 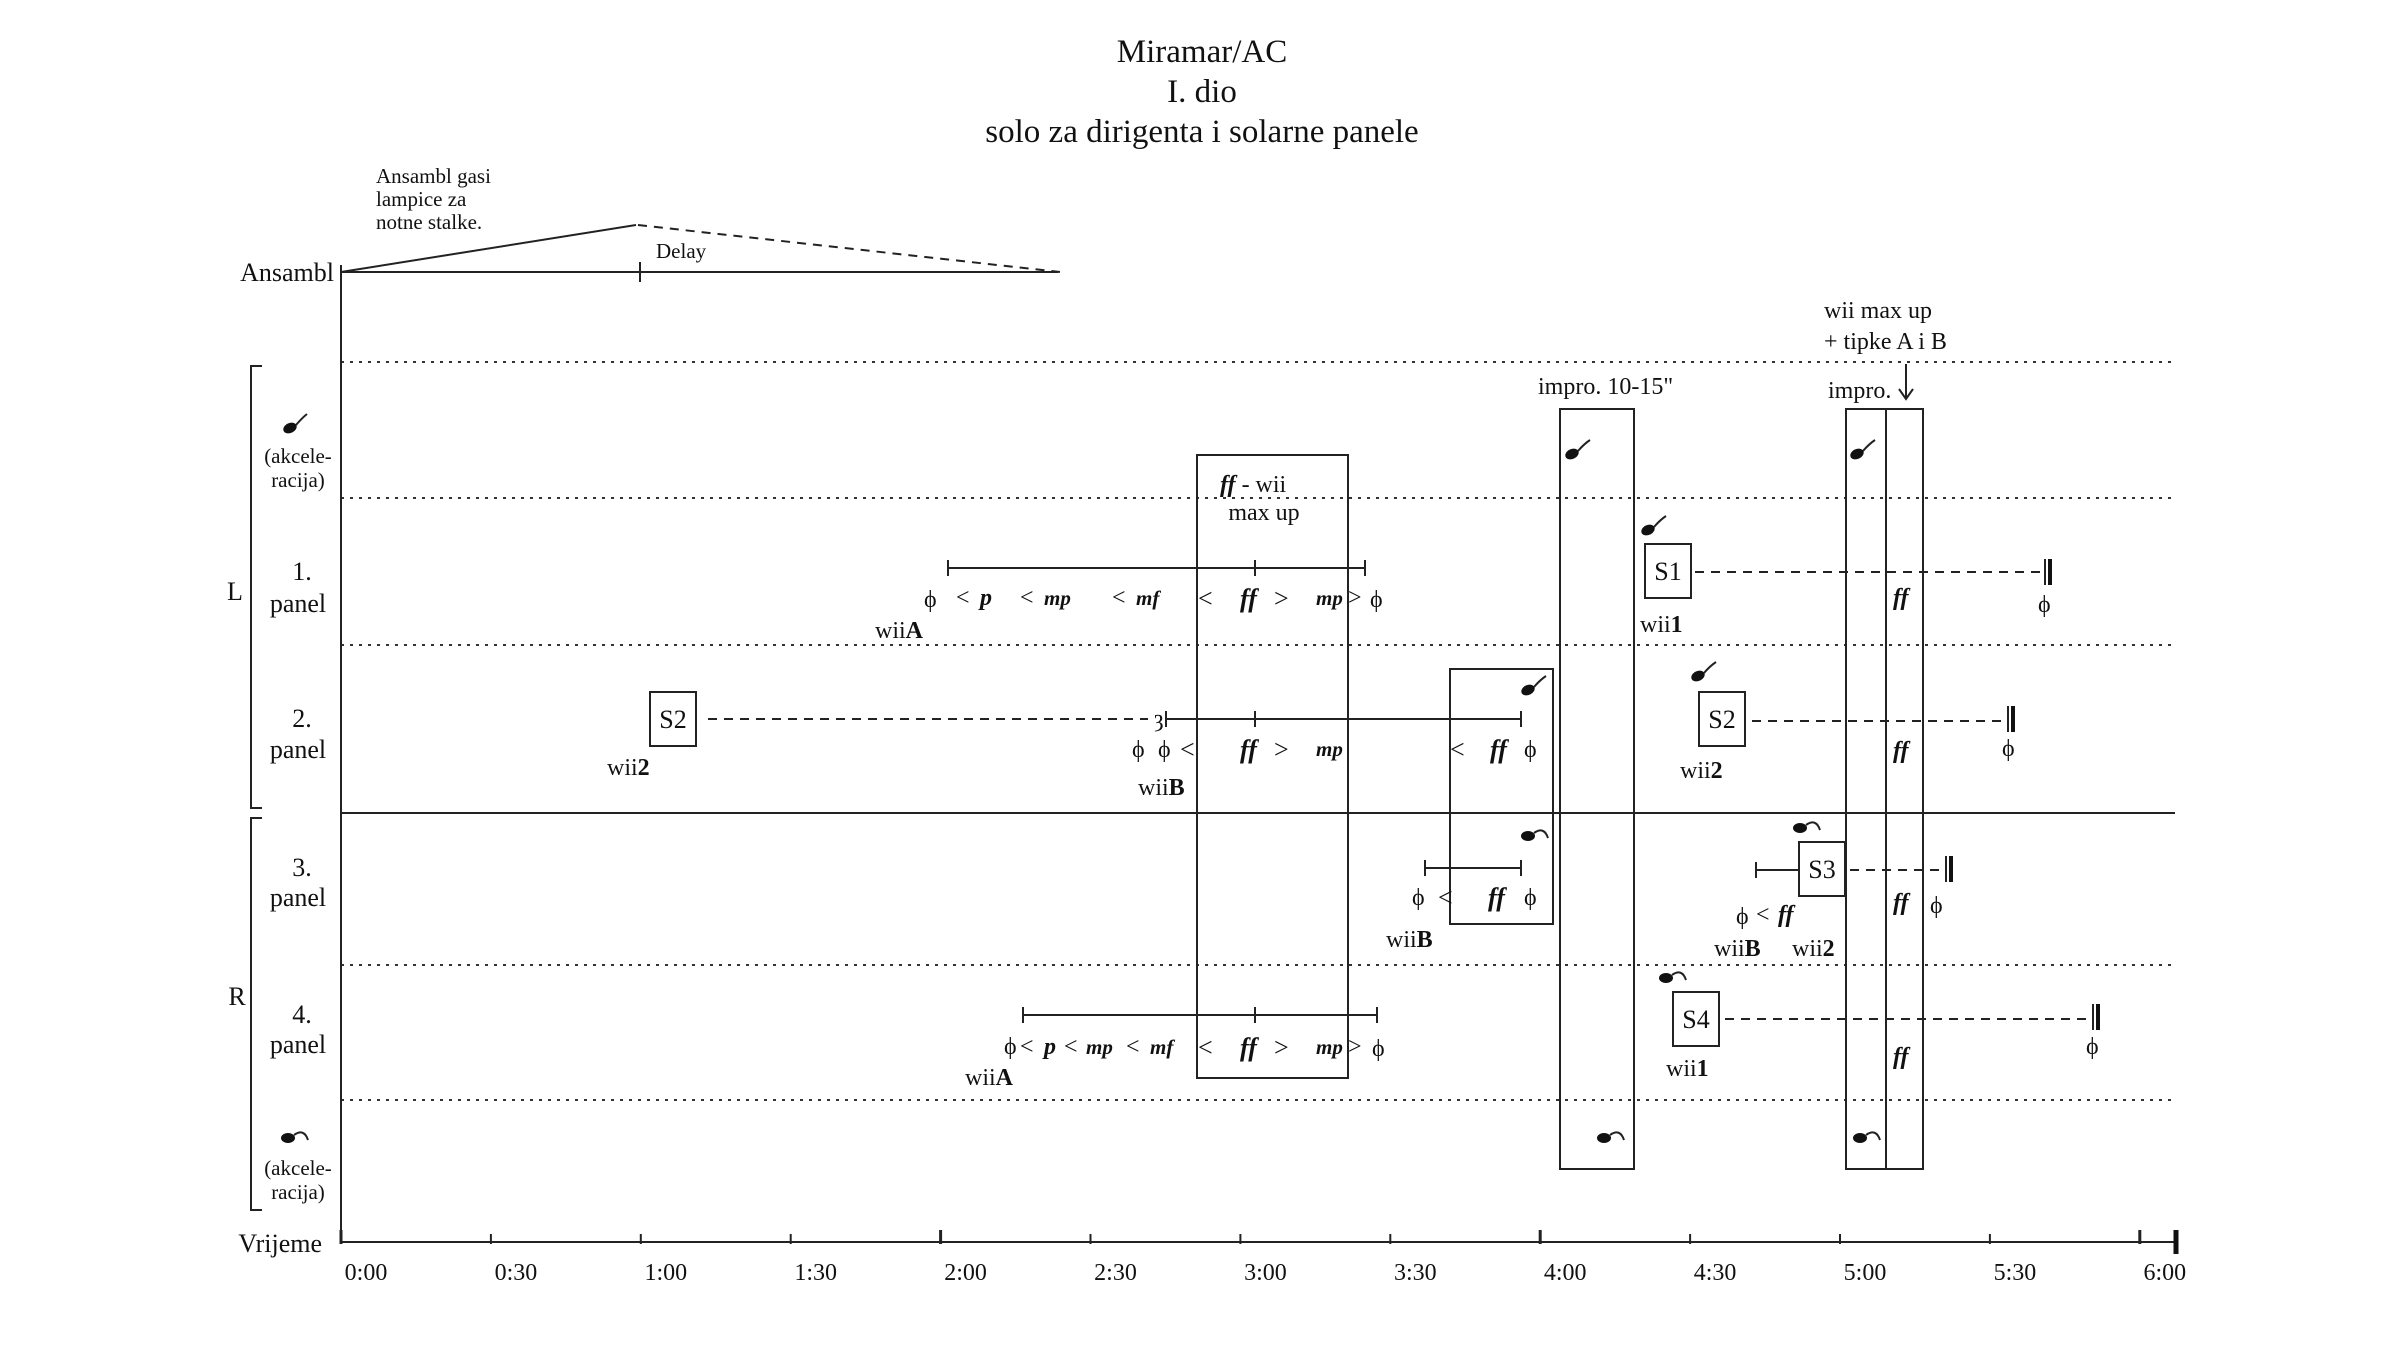 What do you see at coordinates (1605, 387) in the screenshot?
I see `impro-10-15-label: impro. 10-15"` at bounding box center [1605, 387].